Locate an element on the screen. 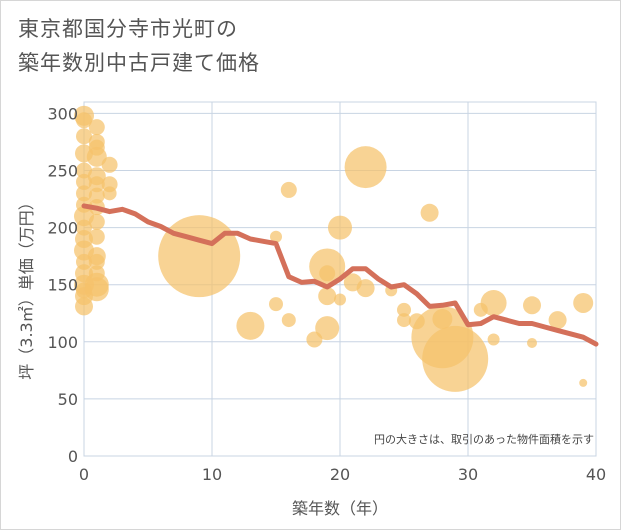 The height and width of the screenshot is (530, 621). y-tick-label: 50 is located at coordinates (68, 399).